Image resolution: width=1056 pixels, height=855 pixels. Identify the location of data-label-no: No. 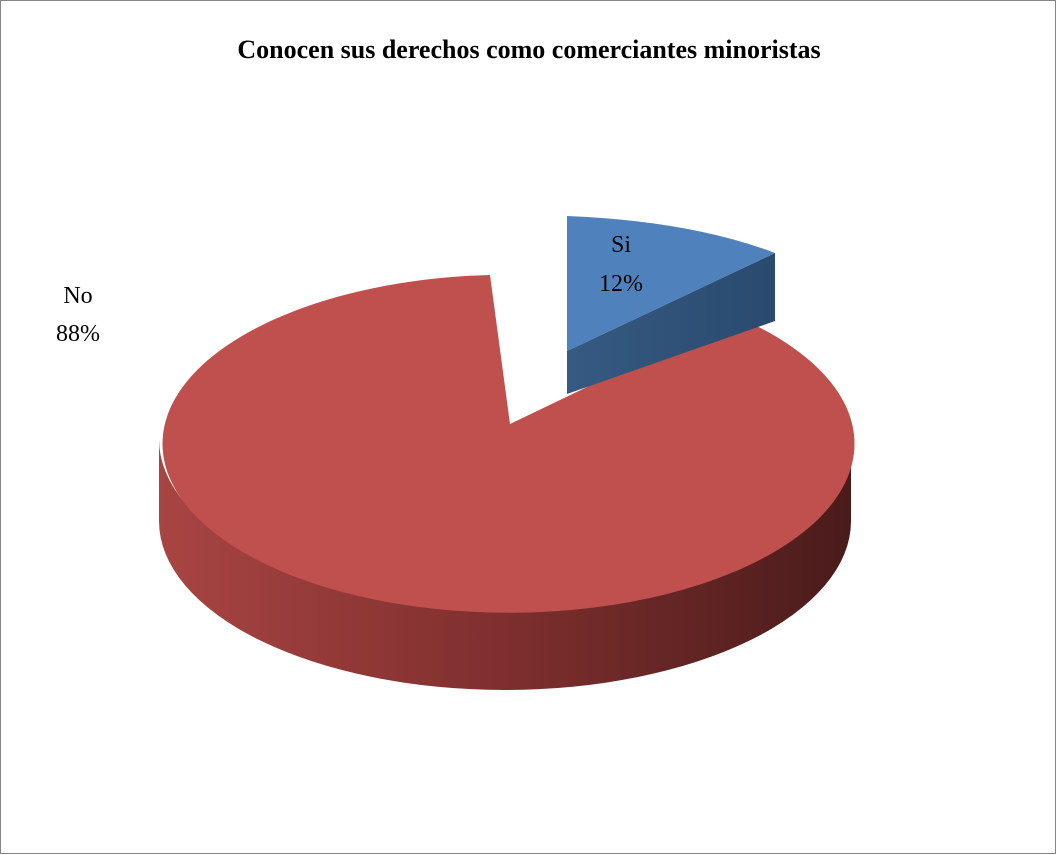
(77, 296).